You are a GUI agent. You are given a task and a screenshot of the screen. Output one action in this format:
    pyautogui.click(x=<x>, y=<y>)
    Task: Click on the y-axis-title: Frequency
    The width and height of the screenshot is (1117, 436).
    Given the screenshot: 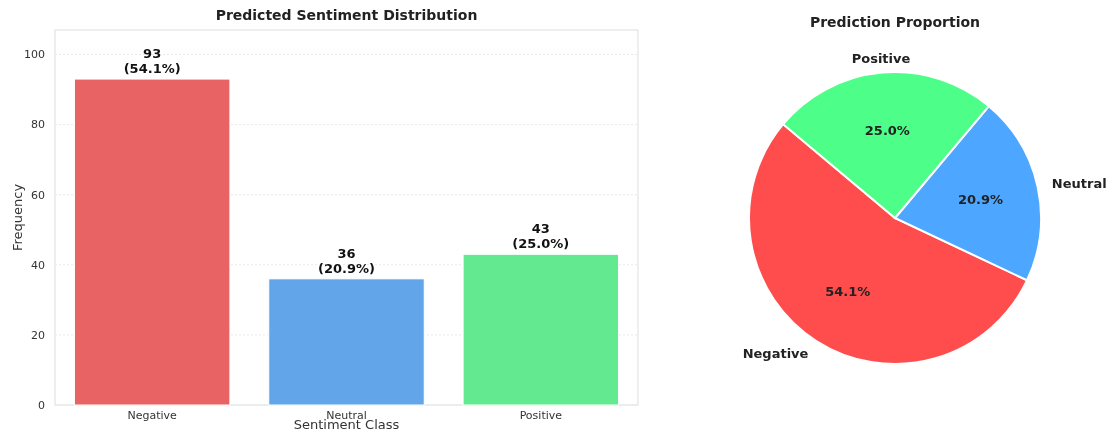 What is the action you would take?
    pyautogui.click(x=17, y=217)
    